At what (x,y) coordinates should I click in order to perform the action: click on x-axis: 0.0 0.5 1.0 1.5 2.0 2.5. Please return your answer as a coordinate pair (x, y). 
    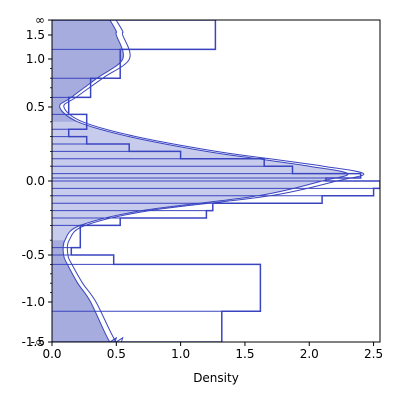
    Looking at the image, I should click on (212, 351).